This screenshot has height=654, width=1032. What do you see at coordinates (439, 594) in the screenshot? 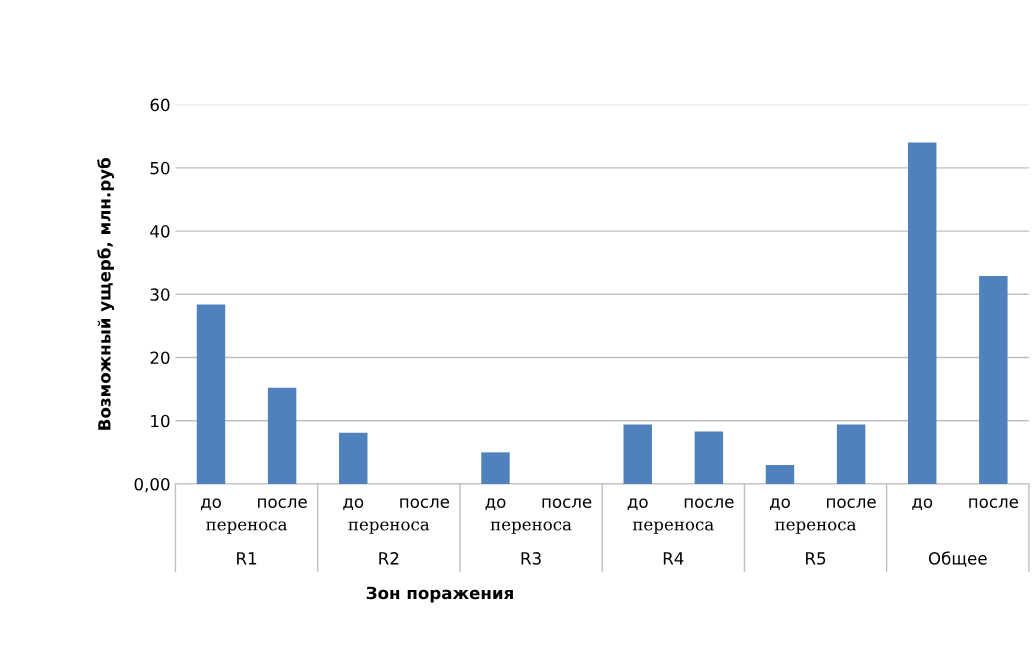
I see `x-axis-title: Зон поражения` at bounding box center [439, 594].